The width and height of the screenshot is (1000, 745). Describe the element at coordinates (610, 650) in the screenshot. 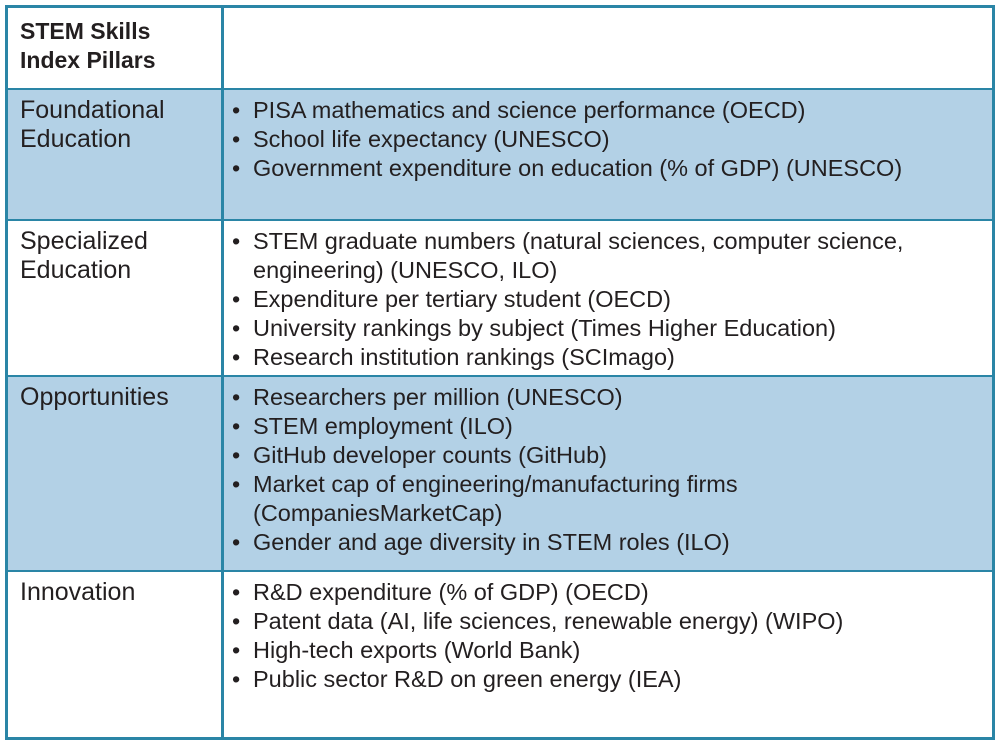

I see `indicator-item: High-tech exports (World Bank)` at that location.